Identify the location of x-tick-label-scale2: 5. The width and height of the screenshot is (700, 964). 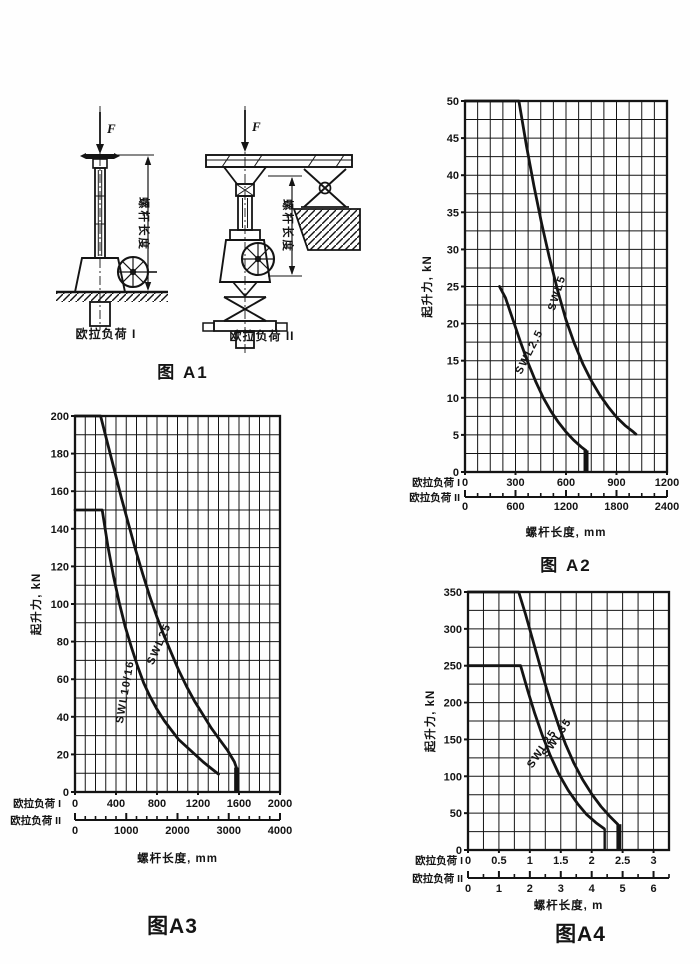
(623, 889).